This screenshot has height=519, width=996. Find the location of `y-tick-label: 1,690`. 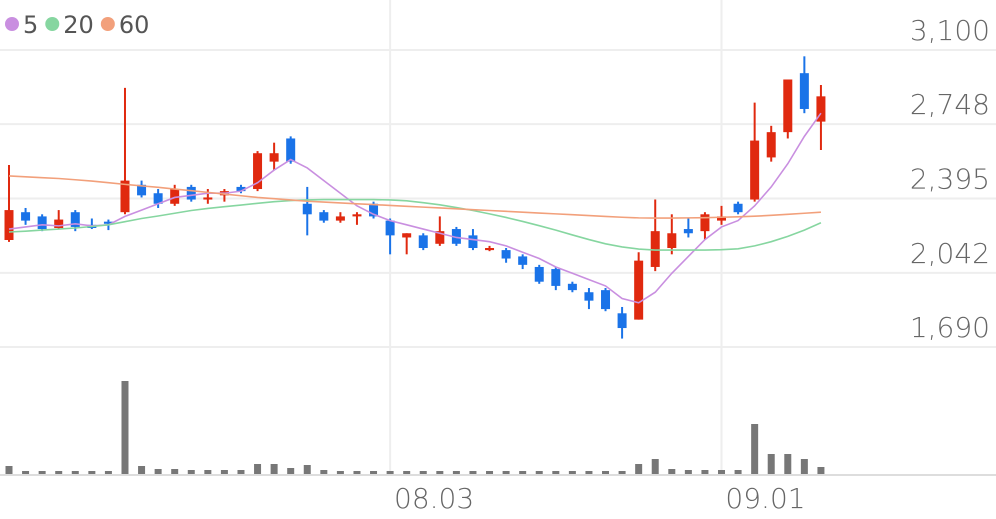

y-tick-label: 1,690 is located at coordinates (950, 327).